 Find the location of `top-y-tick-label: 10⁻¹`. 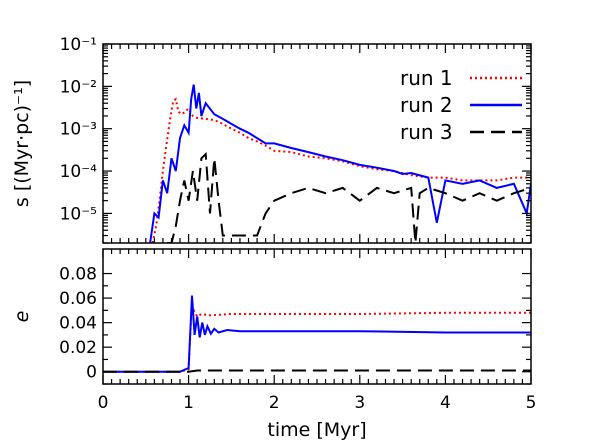

top-y-tick-label: 10⁻¹ is located at coordinates (78, 45).